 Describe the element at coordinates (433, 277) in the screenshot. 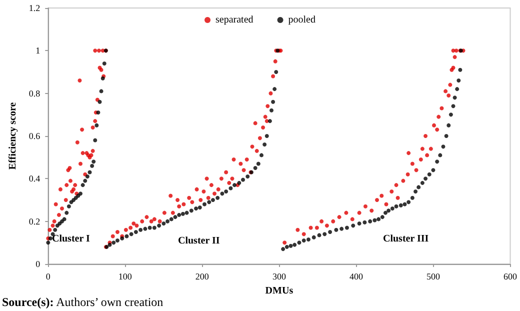

I see `x-tick-label: 500` at that location.